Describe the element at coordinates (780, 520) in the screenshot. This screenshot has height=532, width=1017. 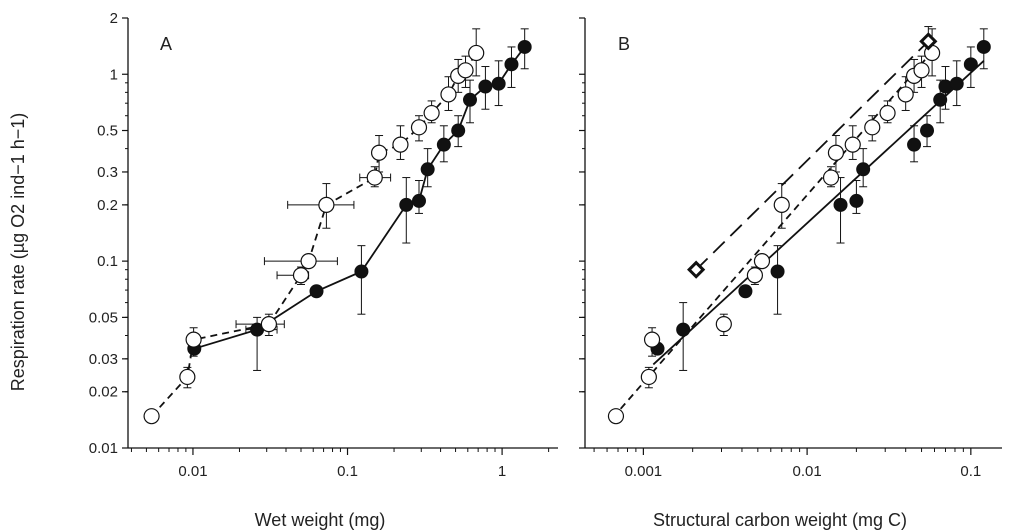
I see `panel-b-x-axis-title: Structural carbon weight (mg C)` at that location.